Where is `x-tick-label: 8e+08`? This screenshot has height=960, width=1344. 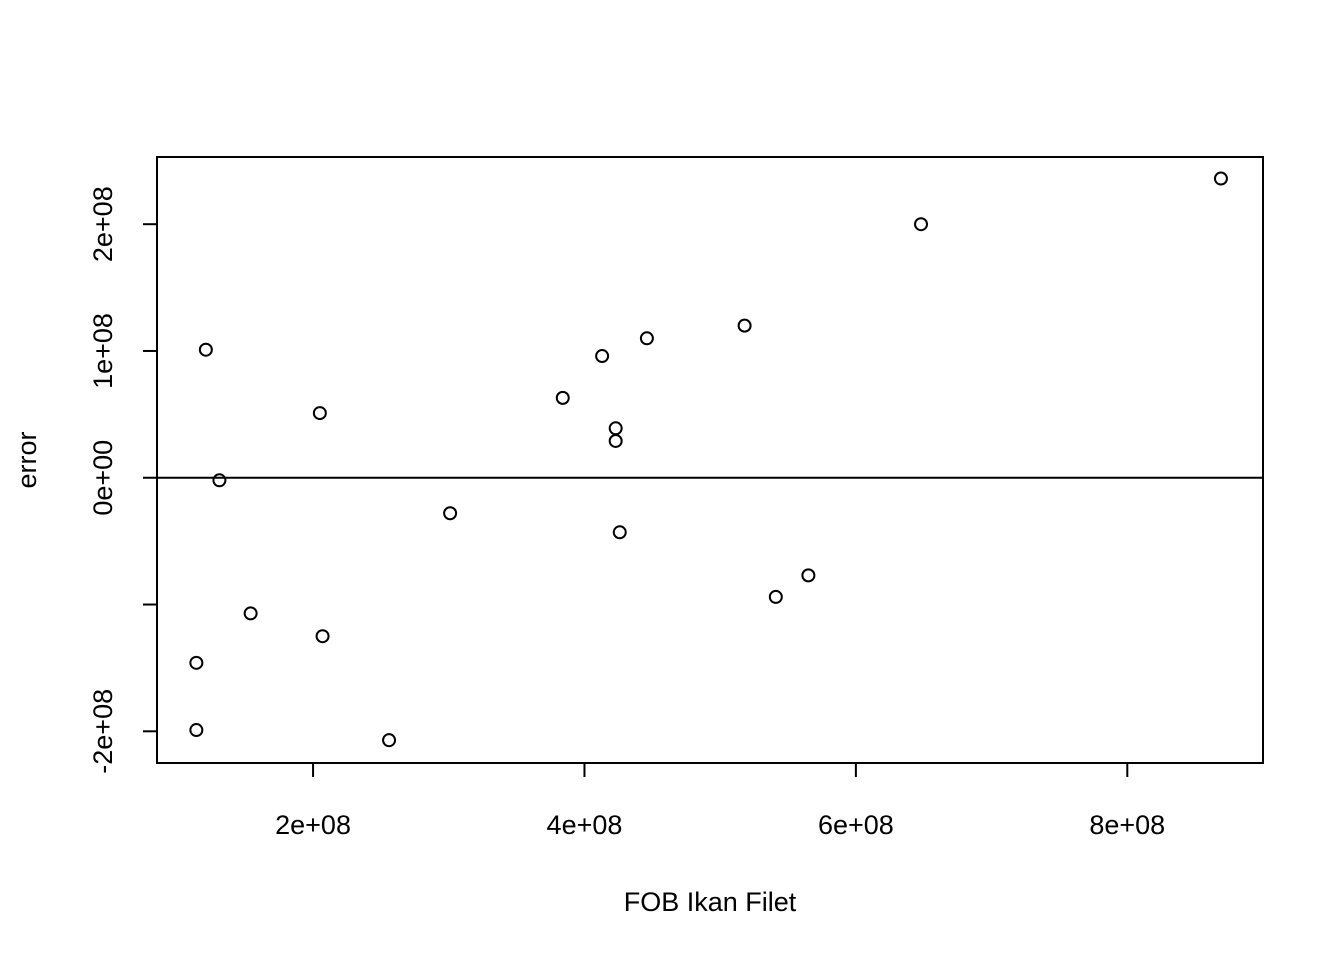 x-tick-label: 8e+08 is located at coordinates (1127, 825).